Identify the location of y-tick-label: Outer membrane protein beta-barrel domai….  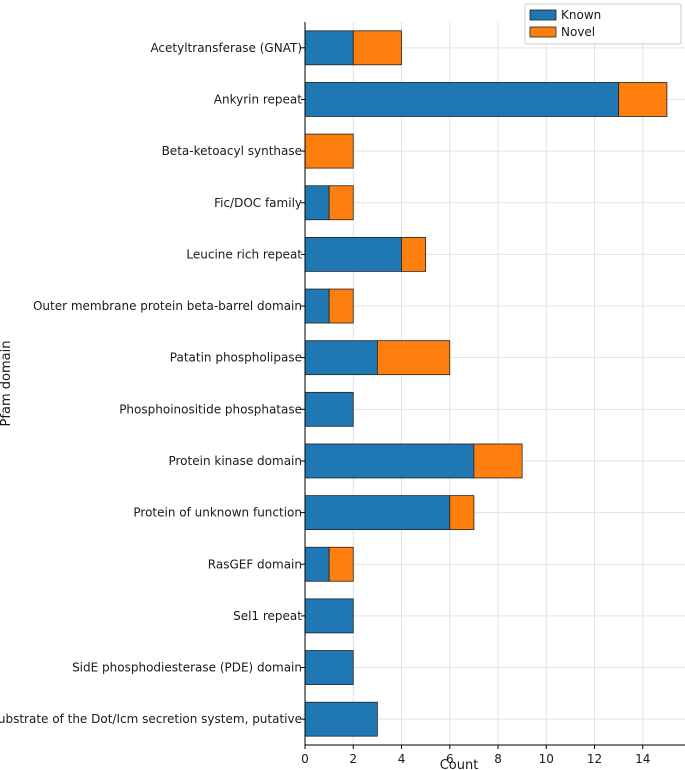
(167, 306).